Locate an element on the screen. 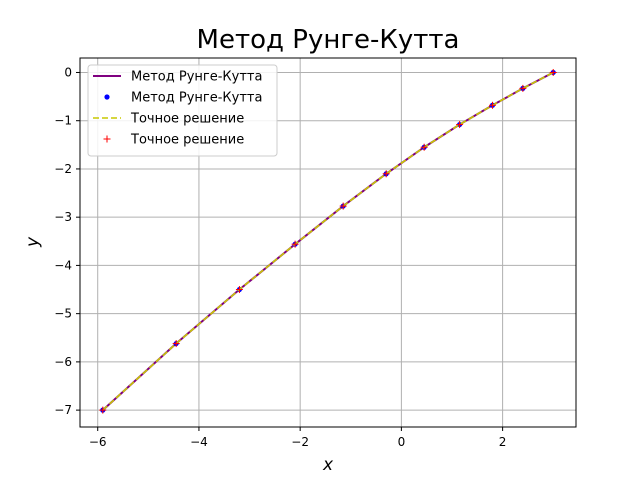 This screenshot has height=484, width=640. x-tick-label: 0 is located at coordinates (402, 442).